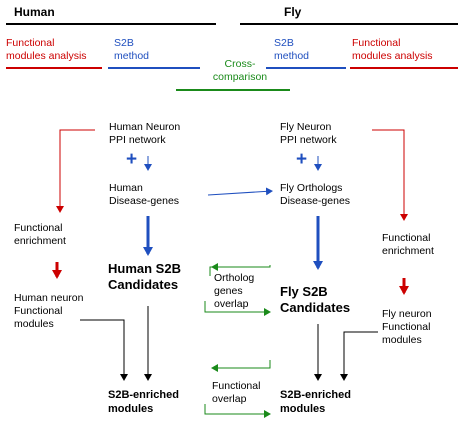 The width and height of the screenshot is (466, 424). Describe the element at coordinates (49, 311) in the screenshot. I see `human-neuron-modules: Human neuron Functional modules` at that location.